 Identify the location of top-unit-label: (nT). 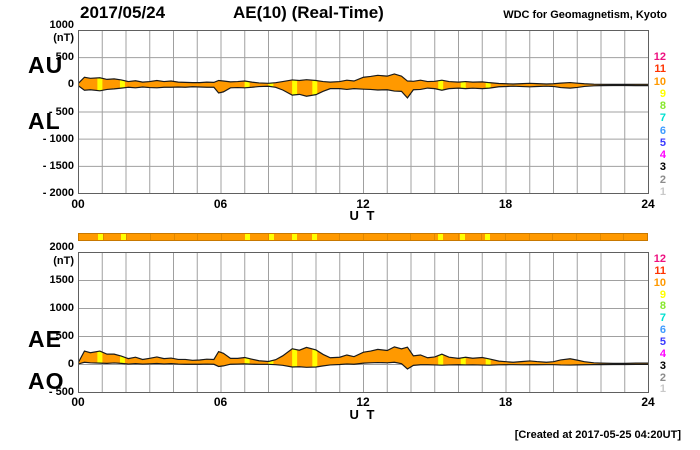
(63, 38).